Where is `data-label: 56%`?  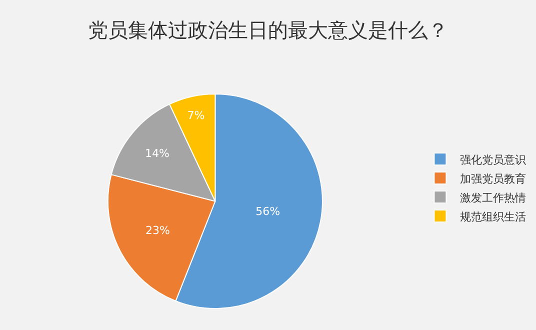 data-label: 56% is located at coordinates (268, 211).